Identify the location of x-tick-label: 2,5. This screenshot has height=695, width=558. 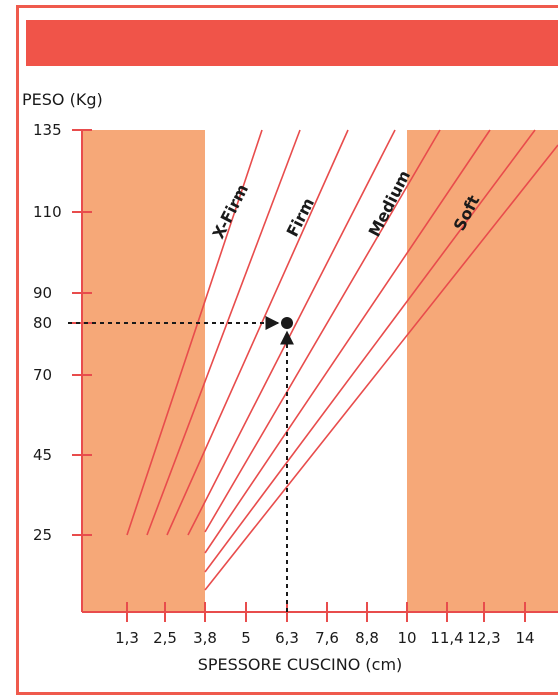
(165, 638).